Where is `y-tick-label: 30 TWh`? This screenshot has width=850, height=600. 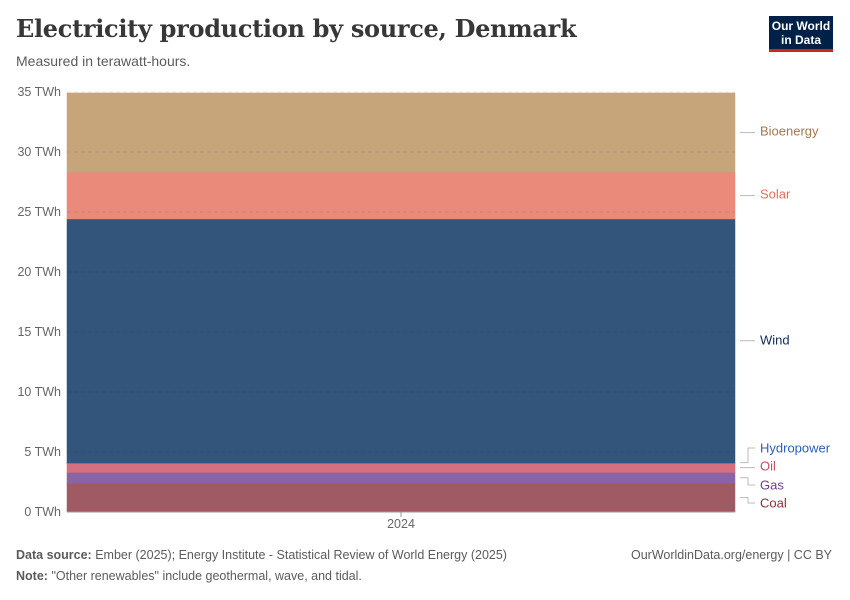 y-tick-label: 30 TWh is located at coordinates (39, 152).